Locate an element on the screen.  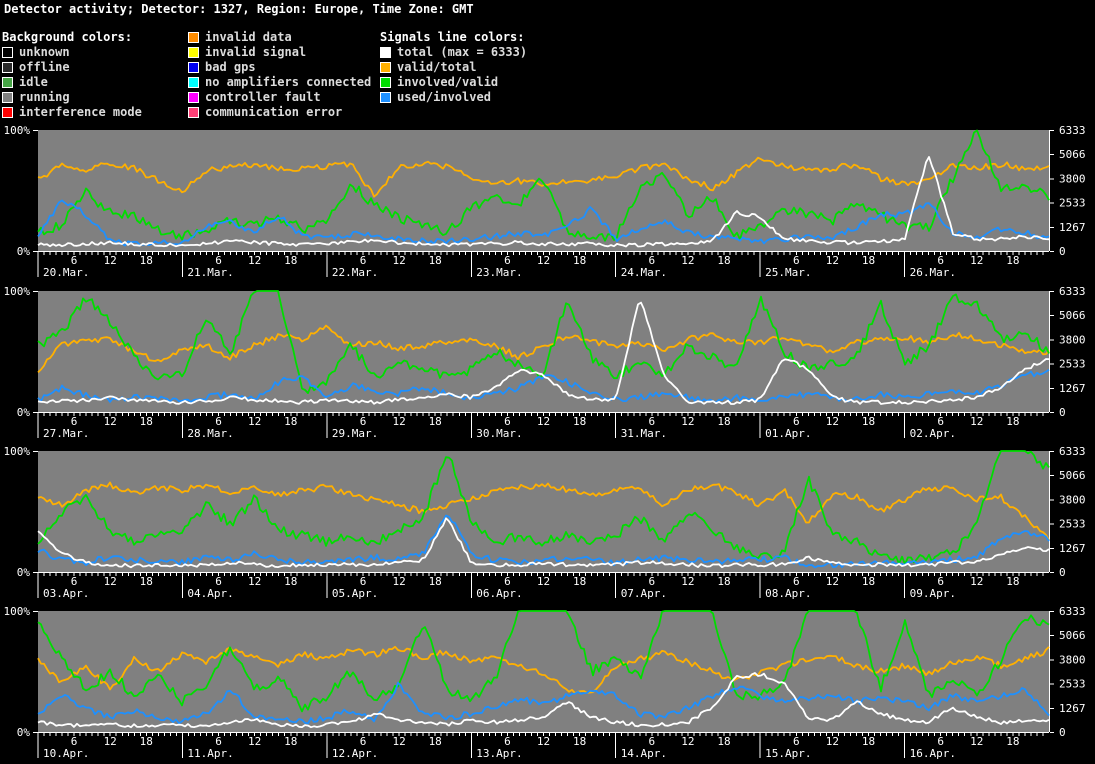
plot-area is located at coordinates (543, 351).